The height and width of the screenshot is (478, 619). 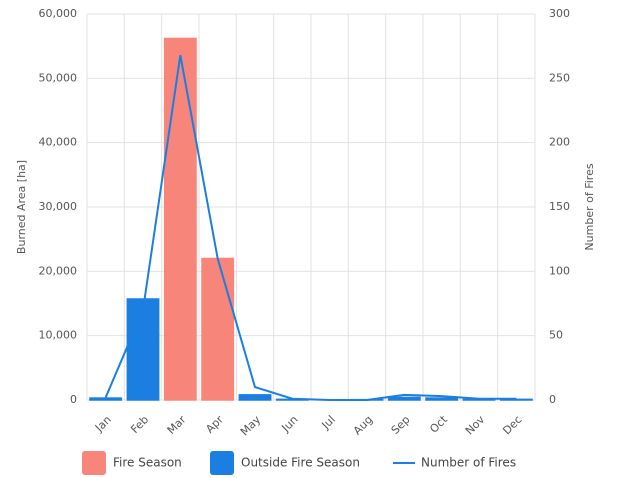 I want to click on x-tick-label: Oct, so click(x=438, y=424).